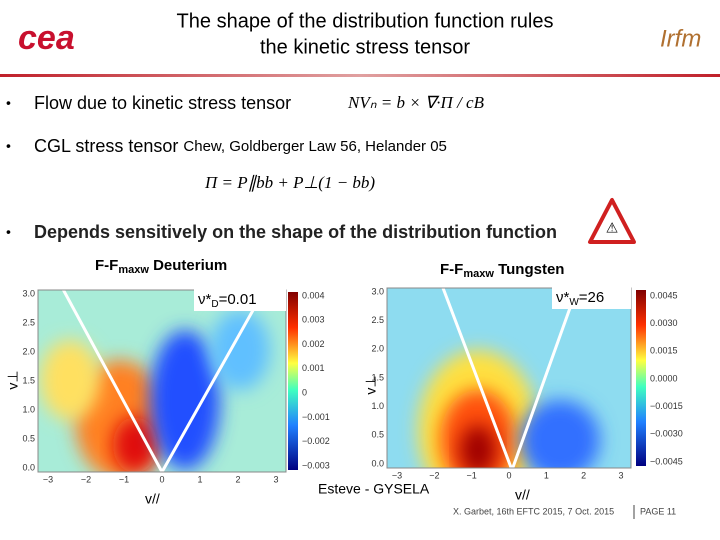 Image resolution: width=720 pixels, height=540 pixels. Describe the element at coordinates (289, 182) in the screenshot. I see `formula: Π = P∥bb + P⊥(1 − bb)` at that location.